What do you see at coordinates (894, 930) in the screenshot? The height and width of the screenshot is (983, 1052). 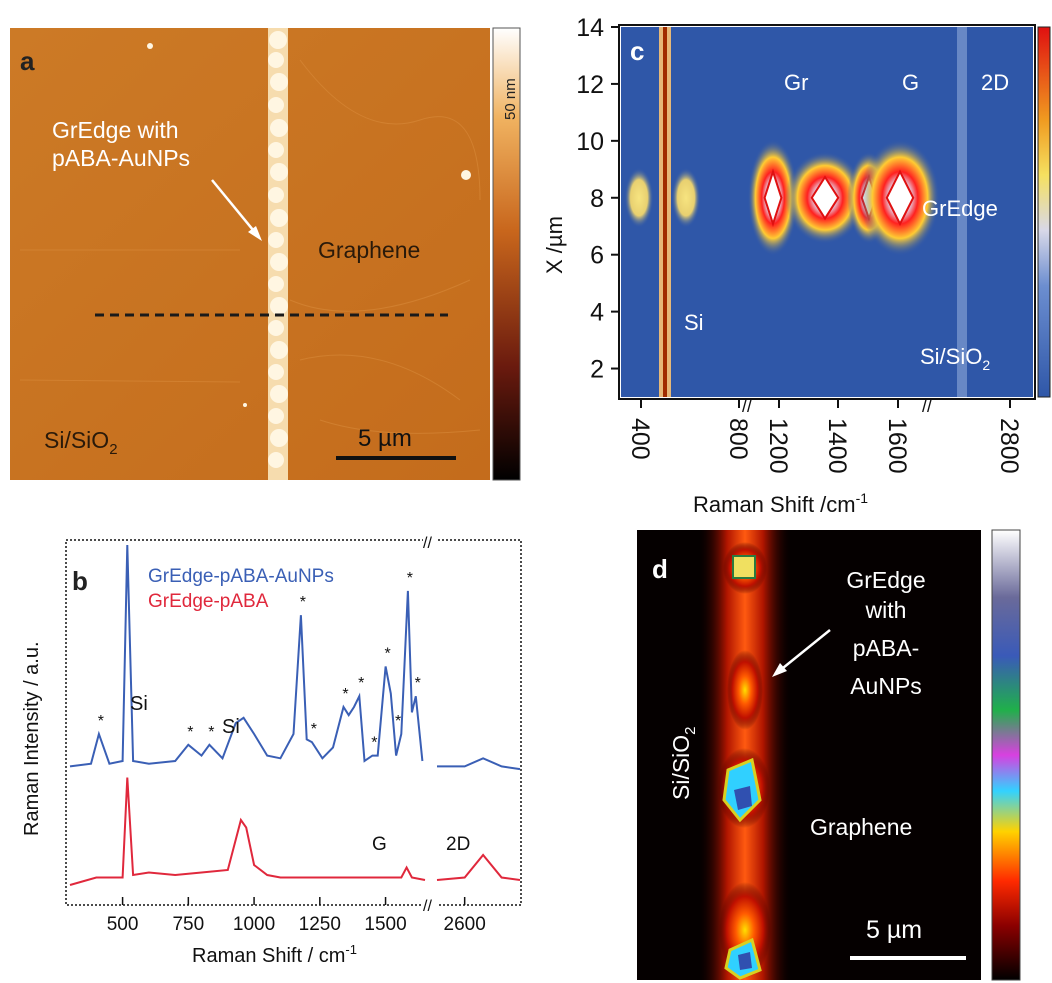 I see `raman-map-scalebar-label: 5 µm` at bounding box center [894, 930].